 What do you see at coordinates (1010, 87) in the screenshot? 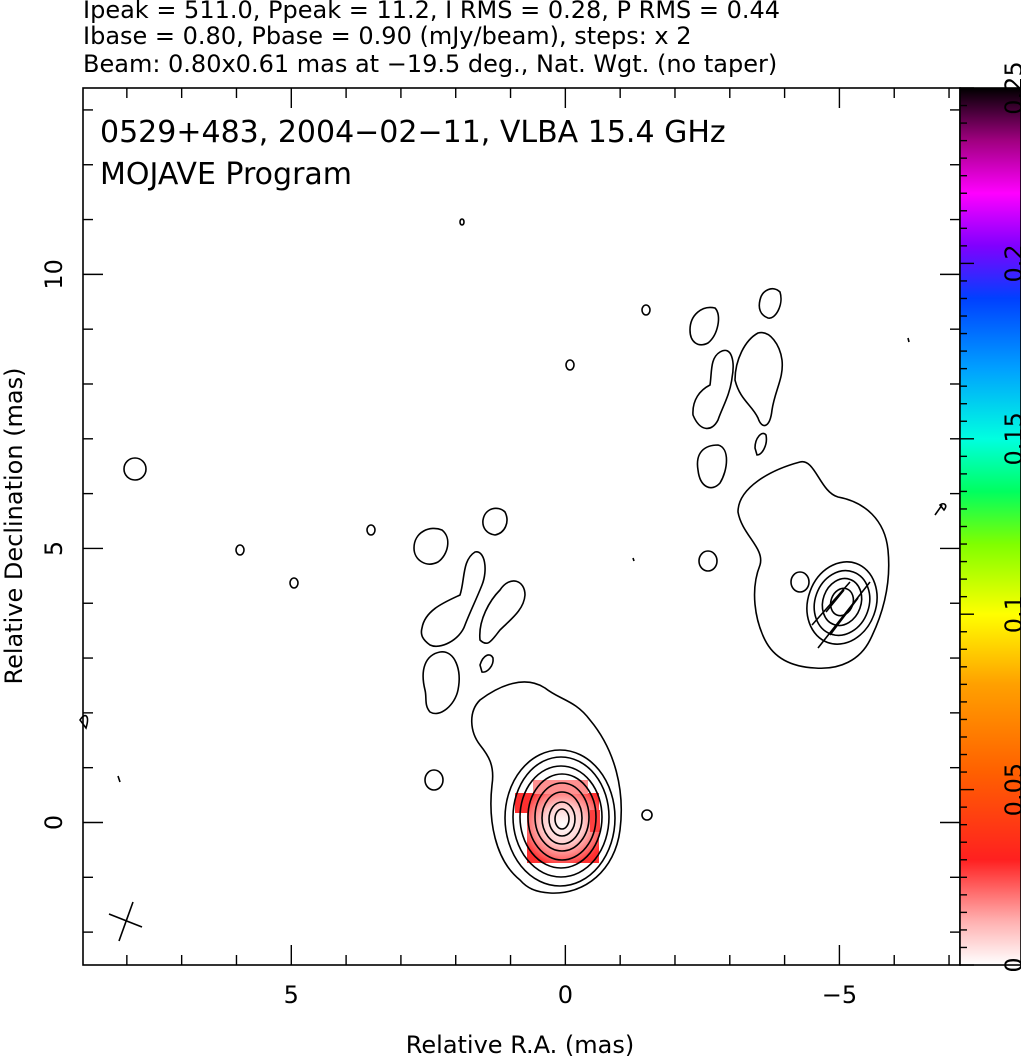
I see `colorbar-tick-label: 0.25` at bounding box center [1010, 87].